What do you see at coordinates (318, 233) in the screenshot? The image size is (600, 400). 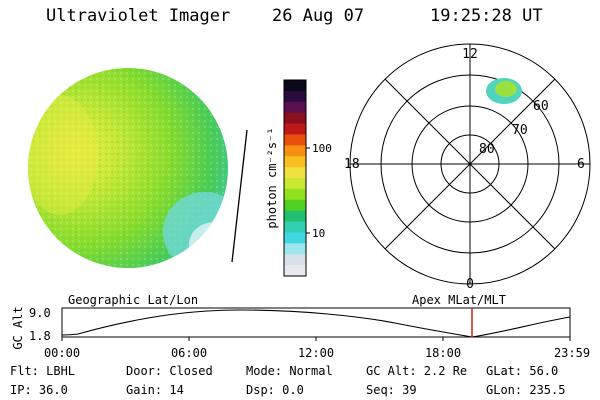 I see `colorbar-tick-label-10: 10` at bounding box center [318, 233].